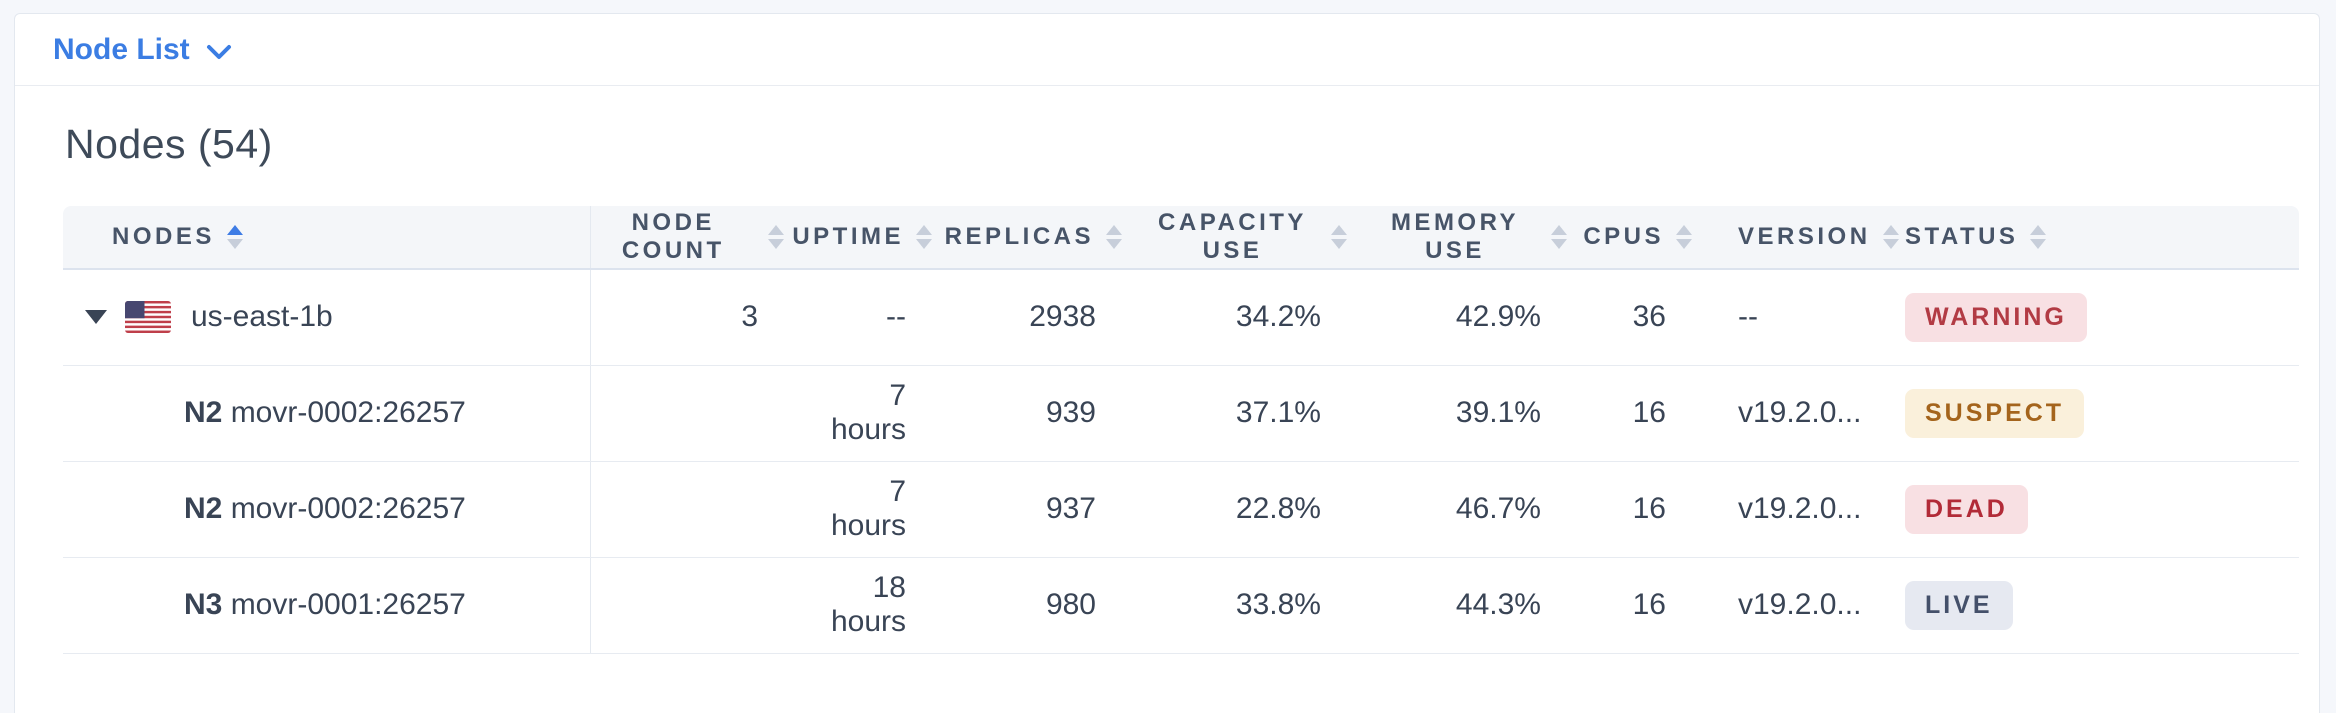  I want to click on column-header-status: STATUS, so click(2092, 238).